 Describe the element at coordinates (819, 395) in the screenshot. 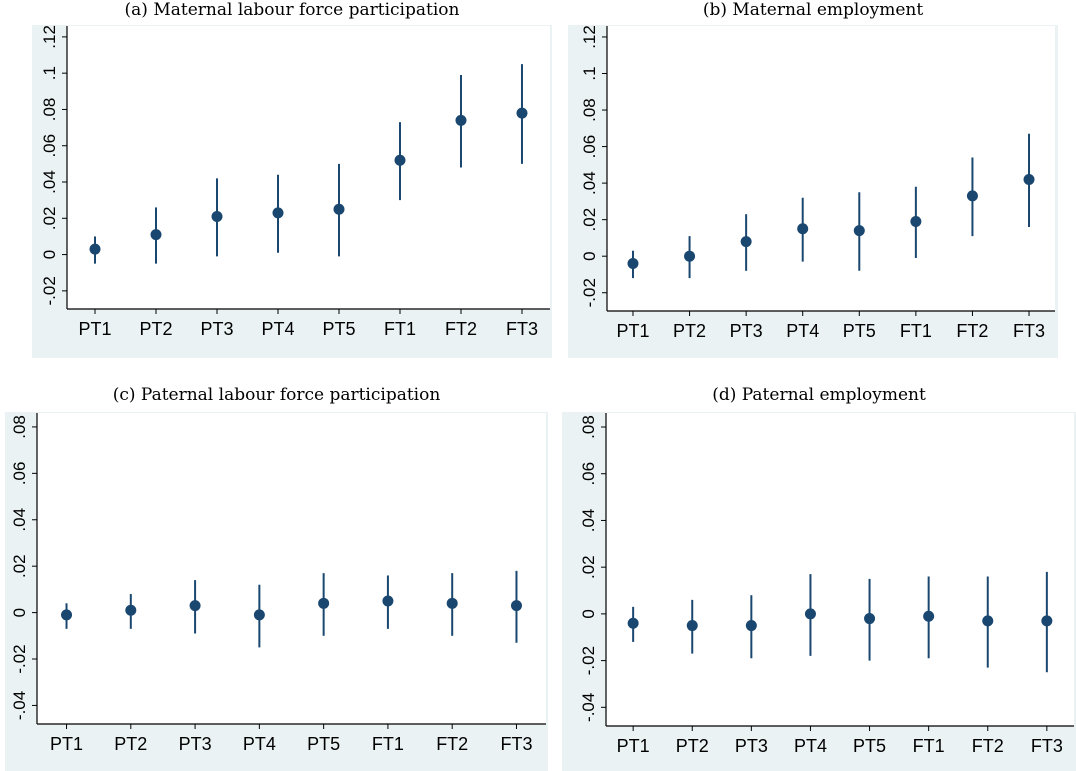

I see `chart-title: (d) Paternal employment` at that location.